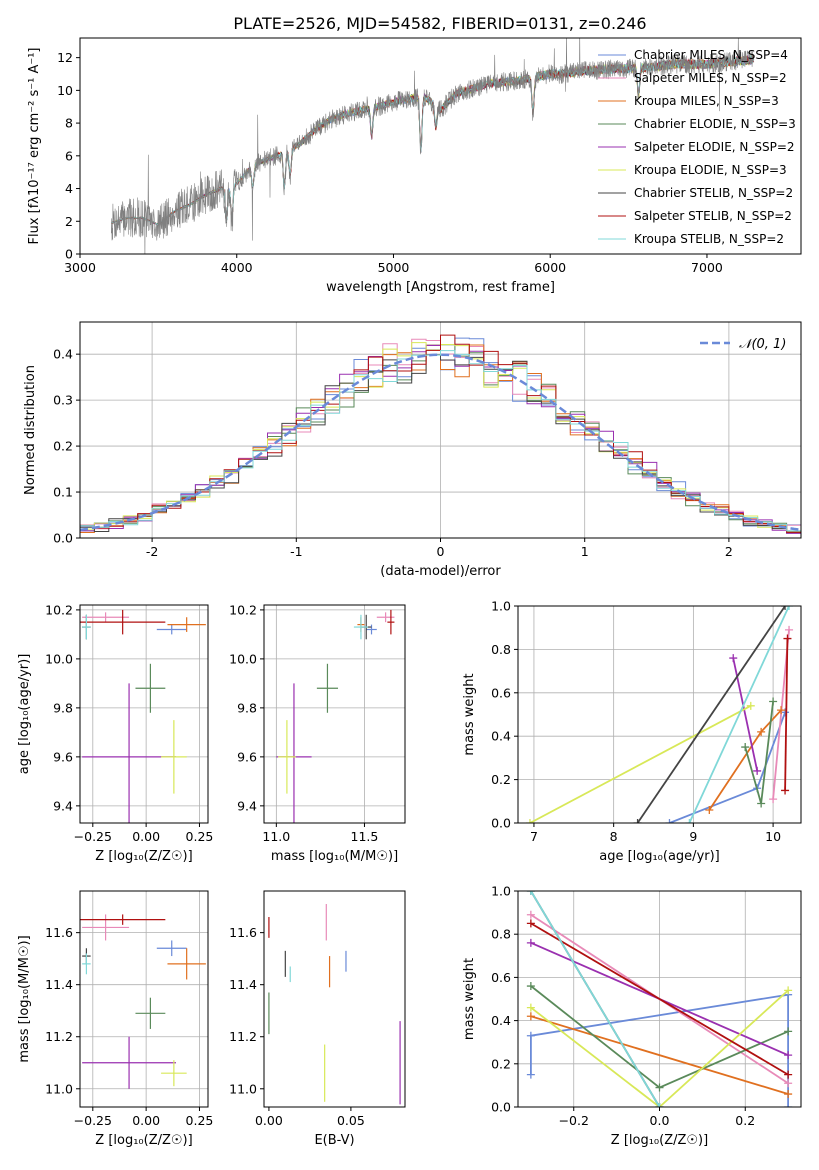 This screenshot has height=1170, width=819. Describe the element at coordinates (243, 984) in the screenshot. I see `mass-vs-ebv-ytick-label-2: 11.4` at that location.